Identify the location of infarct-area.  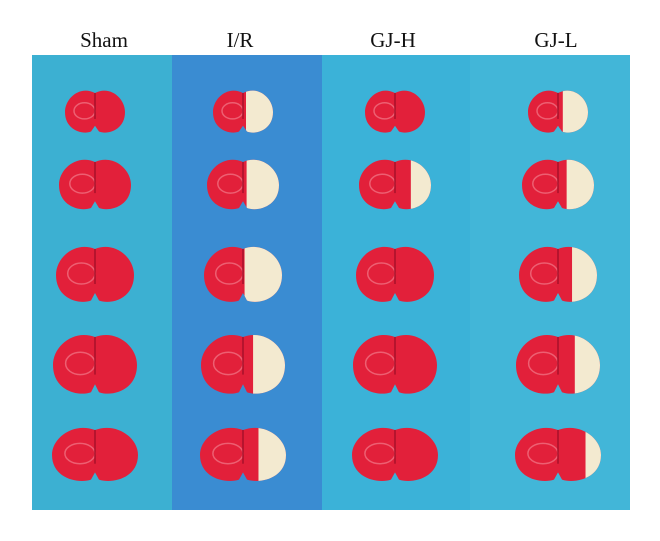
(420, 184).